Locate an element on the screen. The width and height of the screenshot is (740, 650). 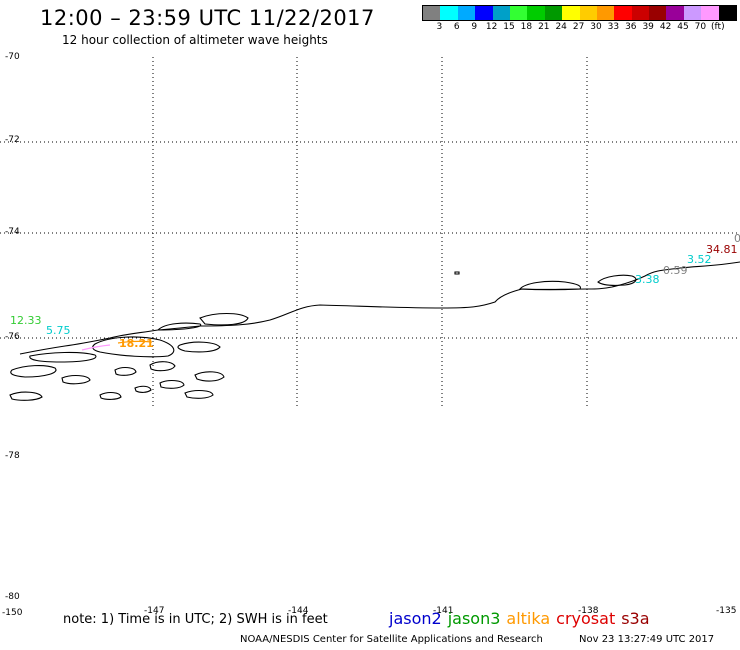
lat-label-72: -72 is located at coordinates (12, 140).